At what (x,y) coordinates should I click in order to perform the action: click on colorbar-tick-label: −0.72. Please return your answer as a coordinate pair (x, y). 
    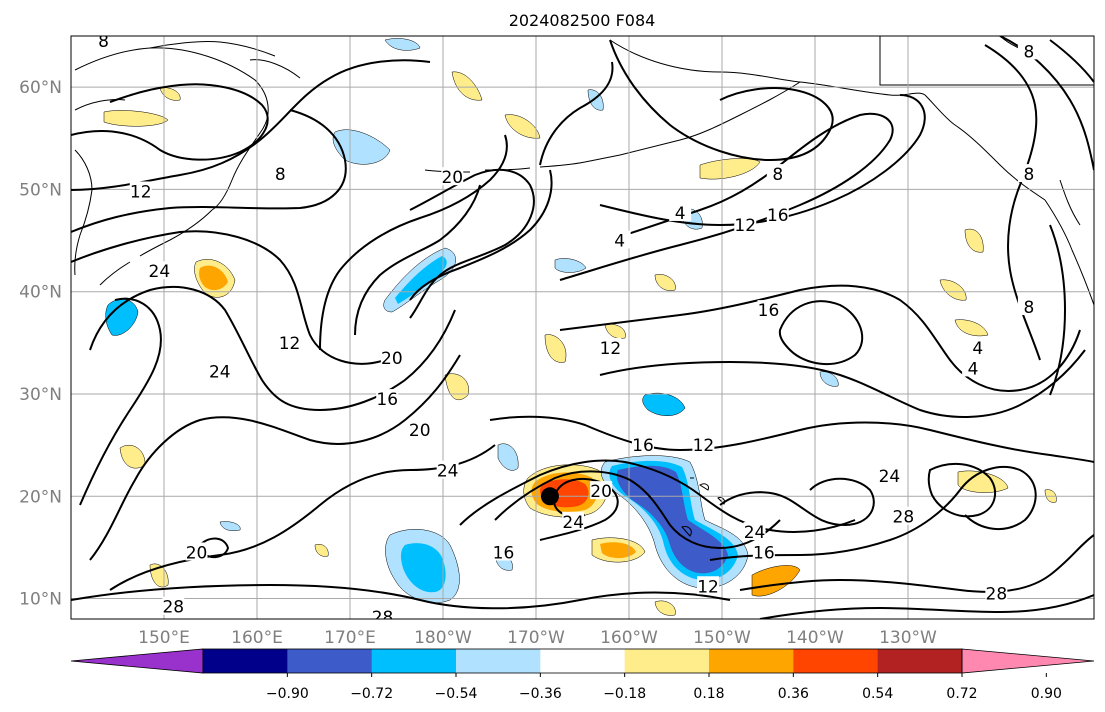
    Looking at the image, I should click on (371, 694).